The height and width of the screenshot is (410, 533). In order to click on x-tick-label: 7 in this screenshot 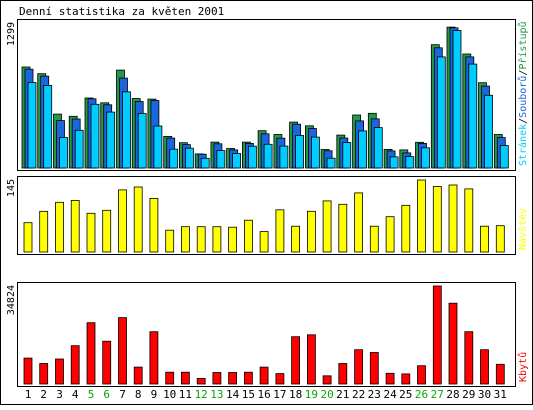, I will do `click(122, 394)`.